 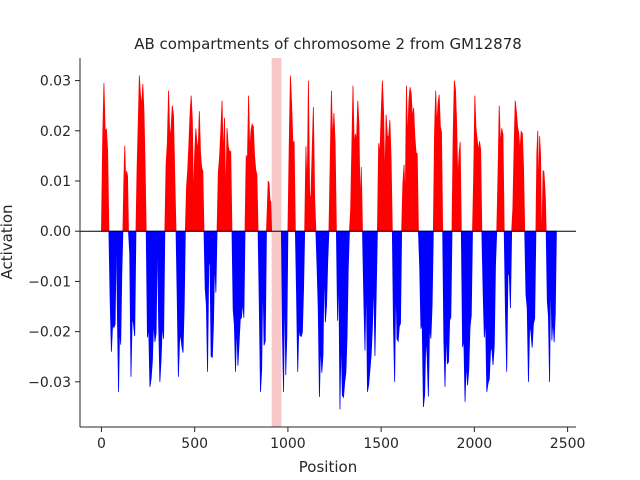 I want to click on y-tick-label: 0.00, so click(x=55, y=232).